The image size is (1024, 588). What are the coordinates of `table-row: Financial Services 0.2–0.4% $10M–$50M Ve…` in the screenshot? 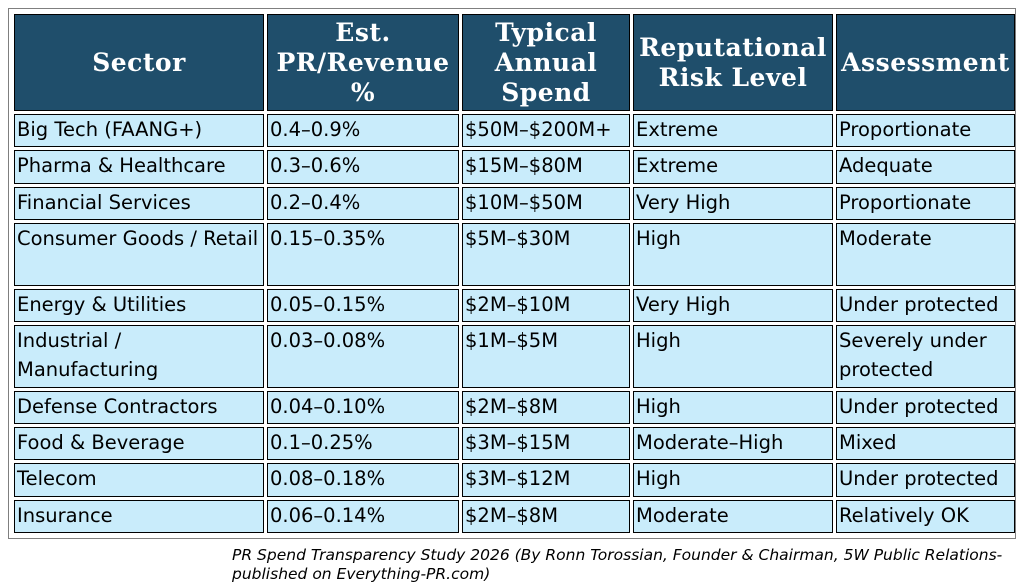 It's located at (514, 203).